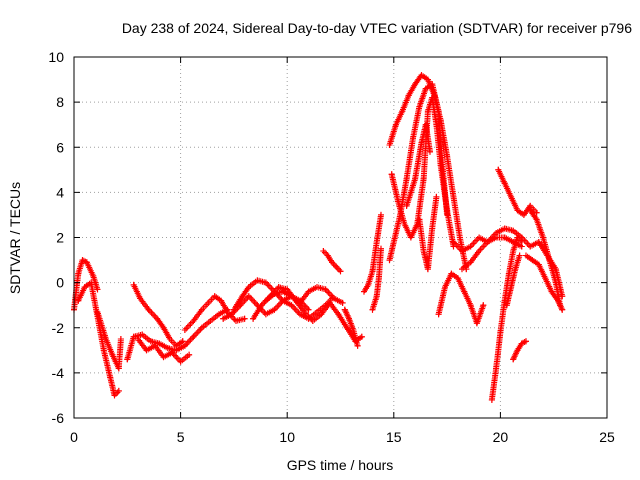 This screenshot has height=480, width=640. What do you see at coordinates (164, 350) in the screenshot?
I see `series-track-f` at bounding box center [164, 350].